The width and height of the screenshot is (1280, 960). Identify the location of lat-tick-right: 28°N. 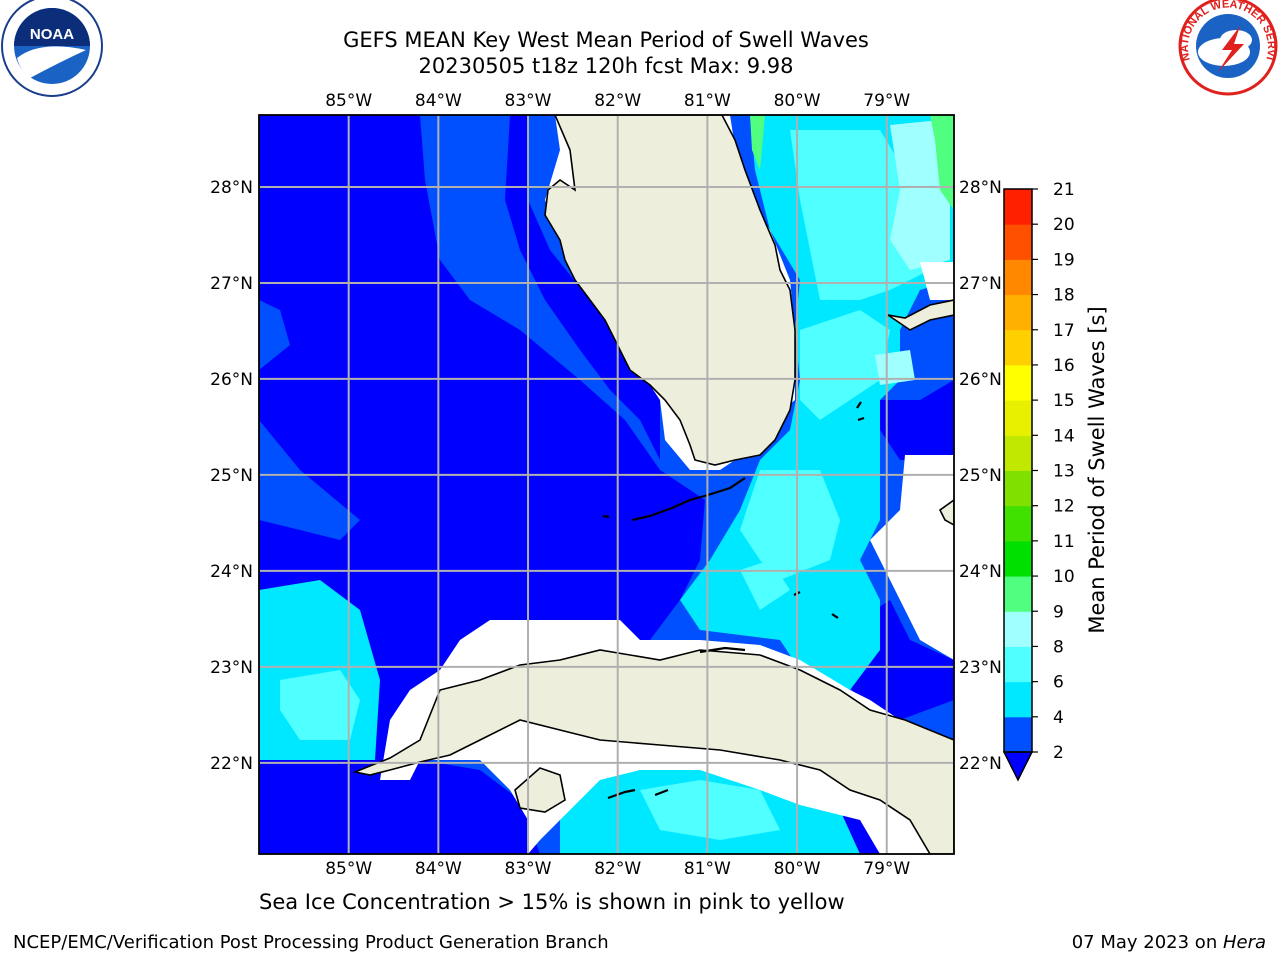
(980, 188).